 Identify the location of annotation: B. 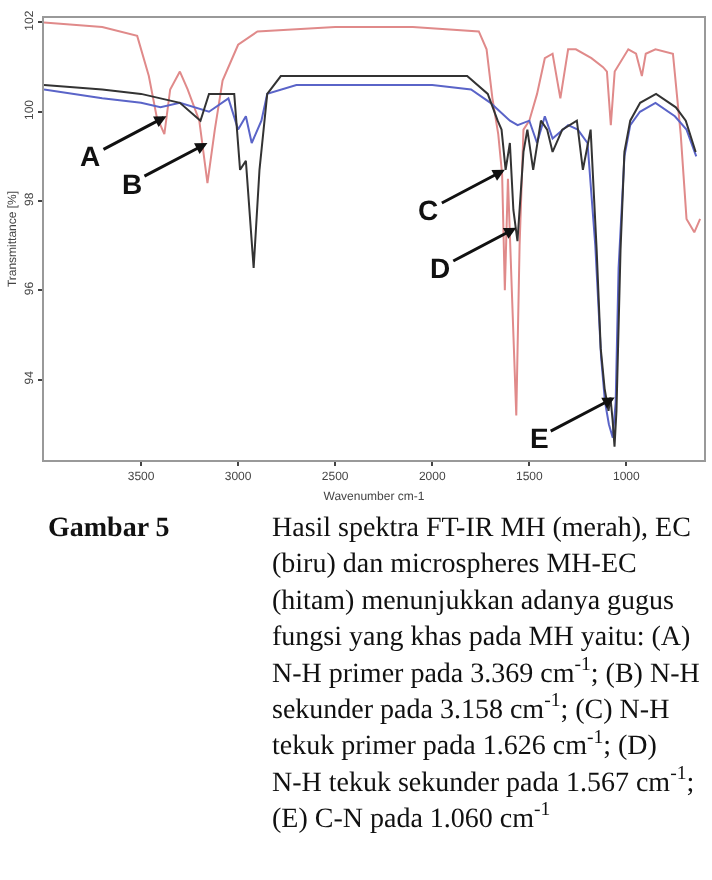
(132, 184).